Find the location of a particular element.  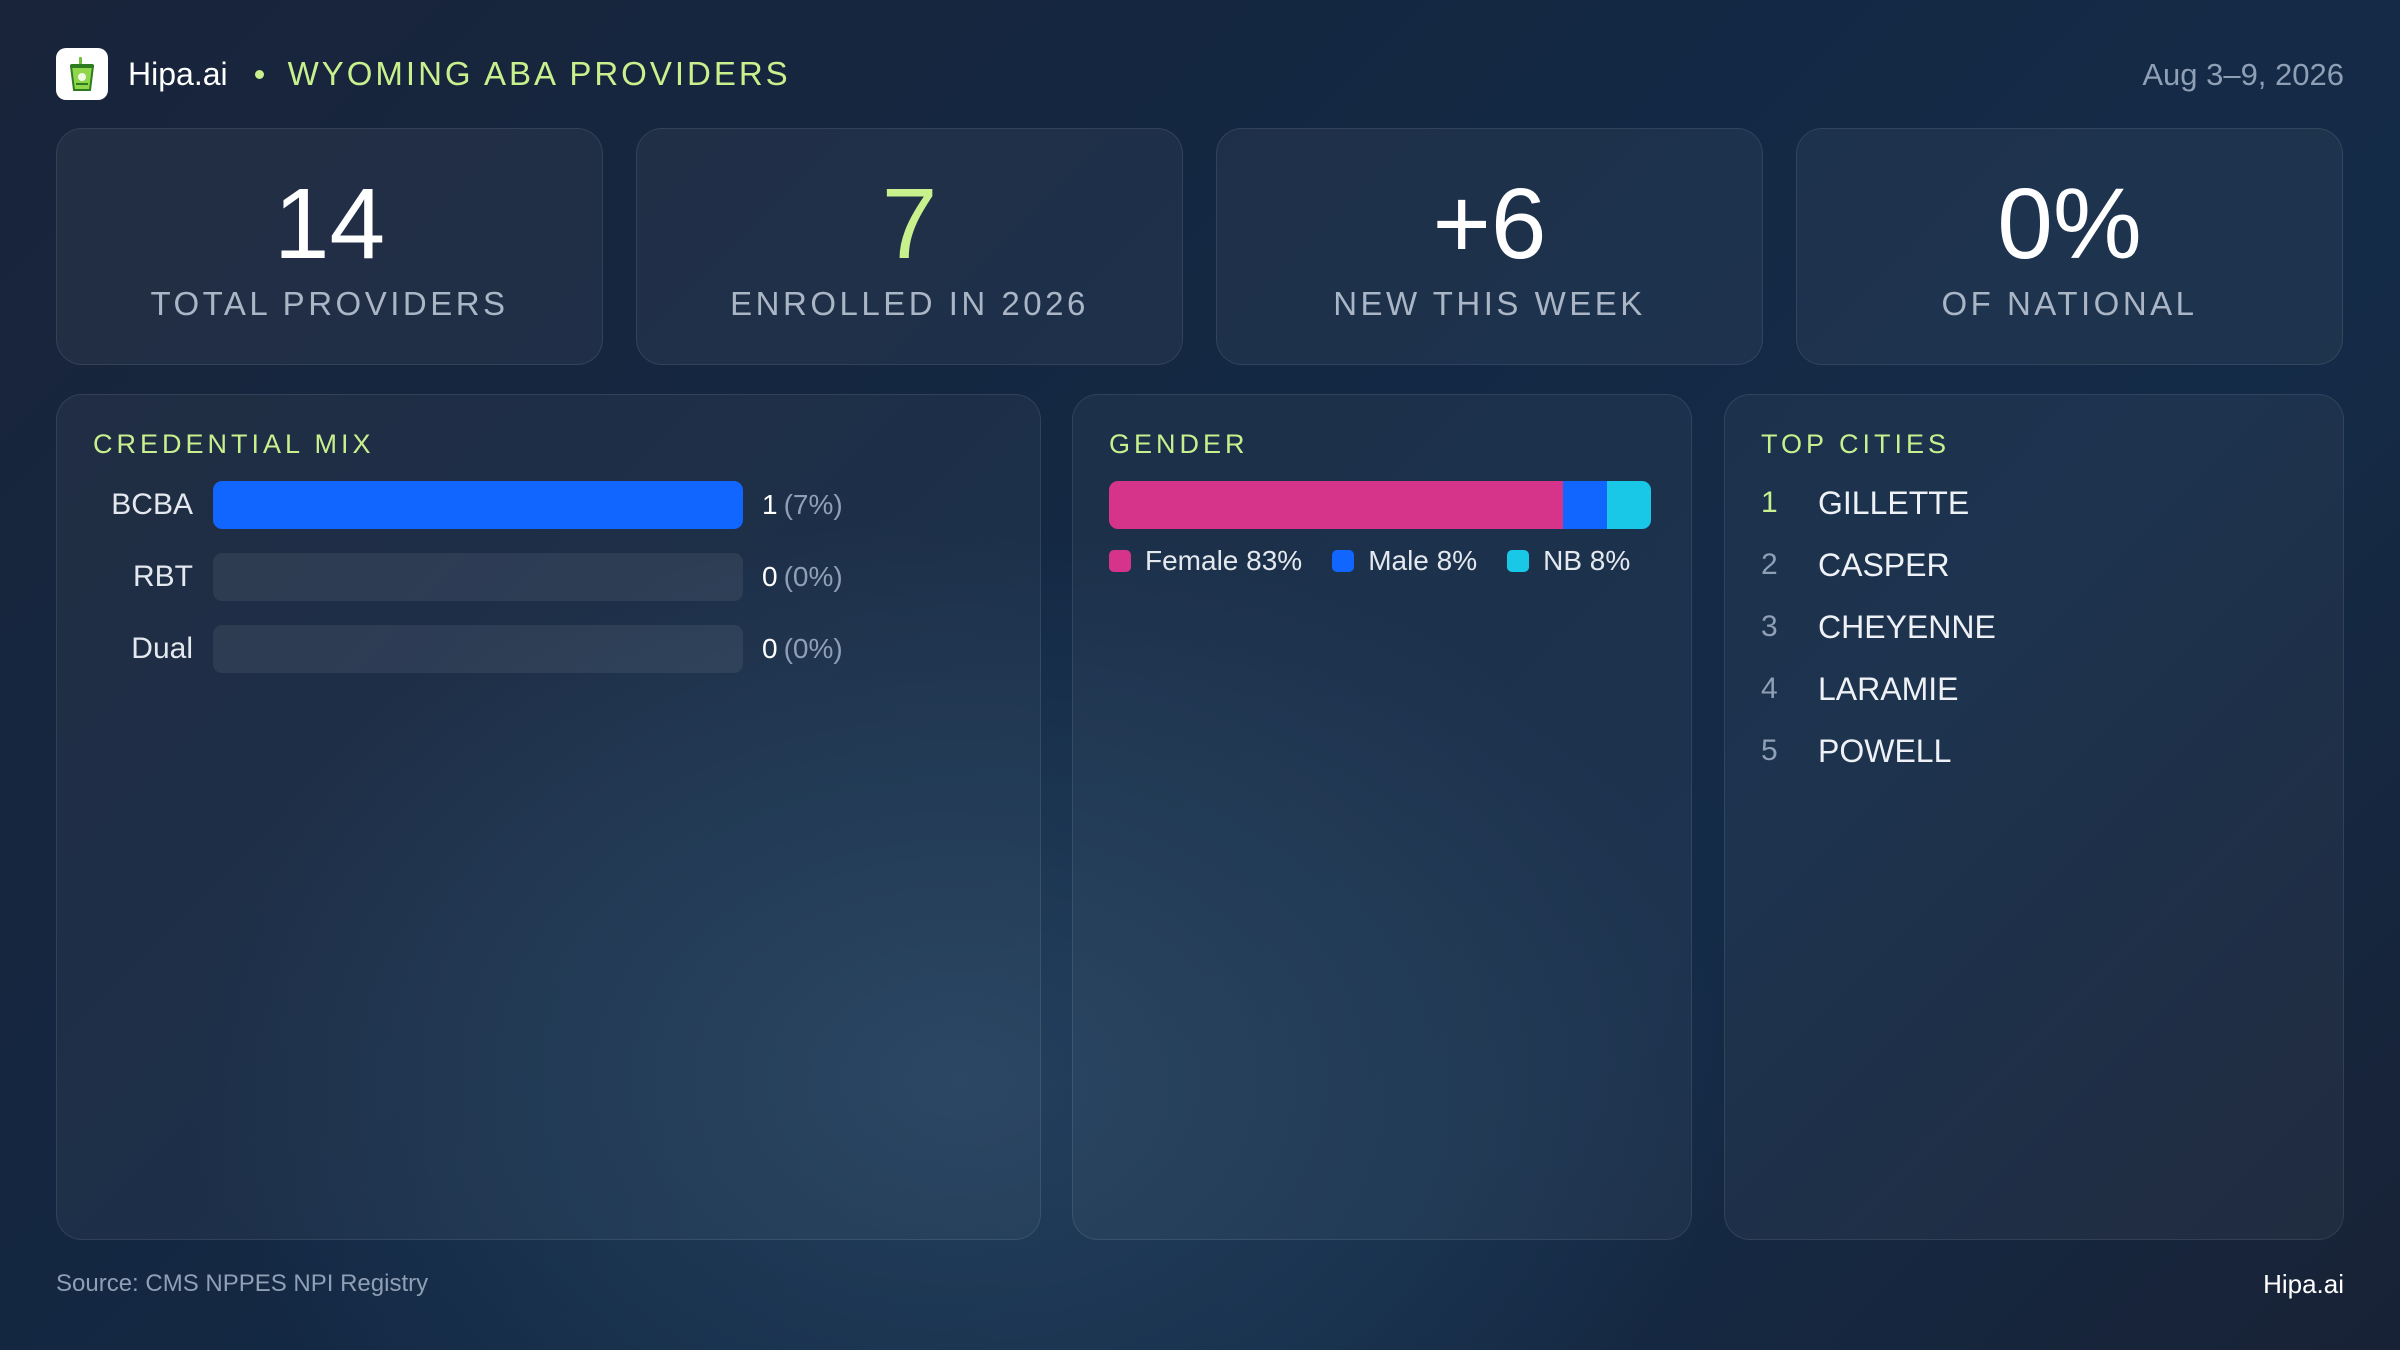

credential-count: 1 is located at coordinates (770, 504).